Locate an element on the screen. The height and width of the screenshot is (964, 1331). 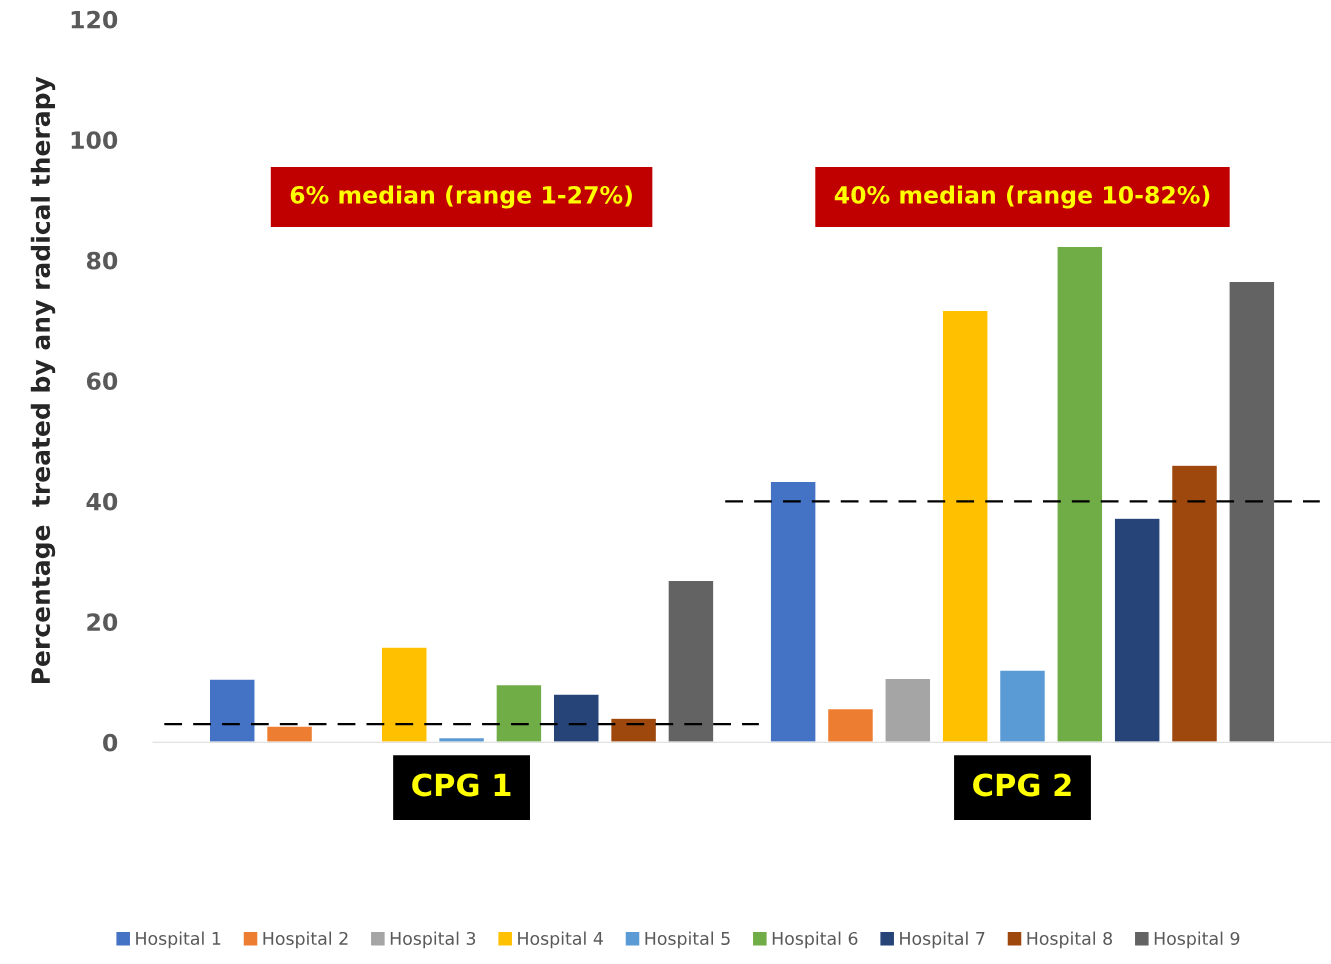
legend-label: Hospital 8 is located at coordinates (1069, 940).